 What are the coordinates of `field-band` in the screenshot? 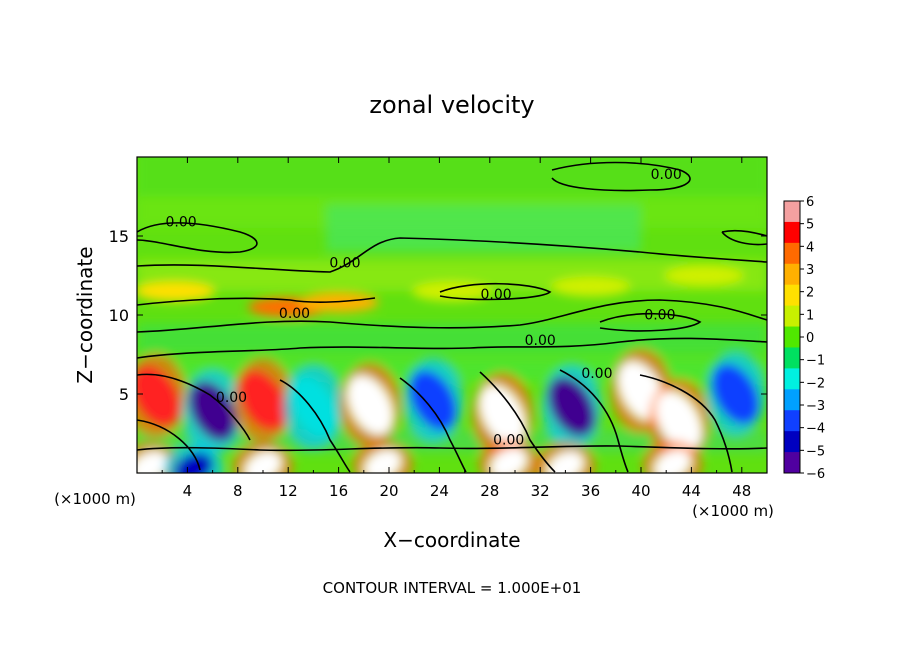 It's located at (483, 228).